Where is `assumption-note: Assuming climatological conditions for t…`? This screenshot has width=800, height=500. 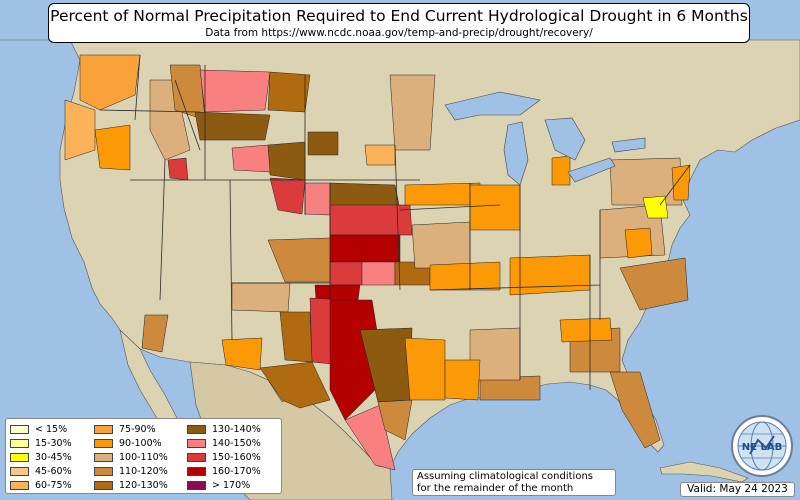
assumption-note: Assuming climatological conditions for t… is located at coordinates (514, 482).